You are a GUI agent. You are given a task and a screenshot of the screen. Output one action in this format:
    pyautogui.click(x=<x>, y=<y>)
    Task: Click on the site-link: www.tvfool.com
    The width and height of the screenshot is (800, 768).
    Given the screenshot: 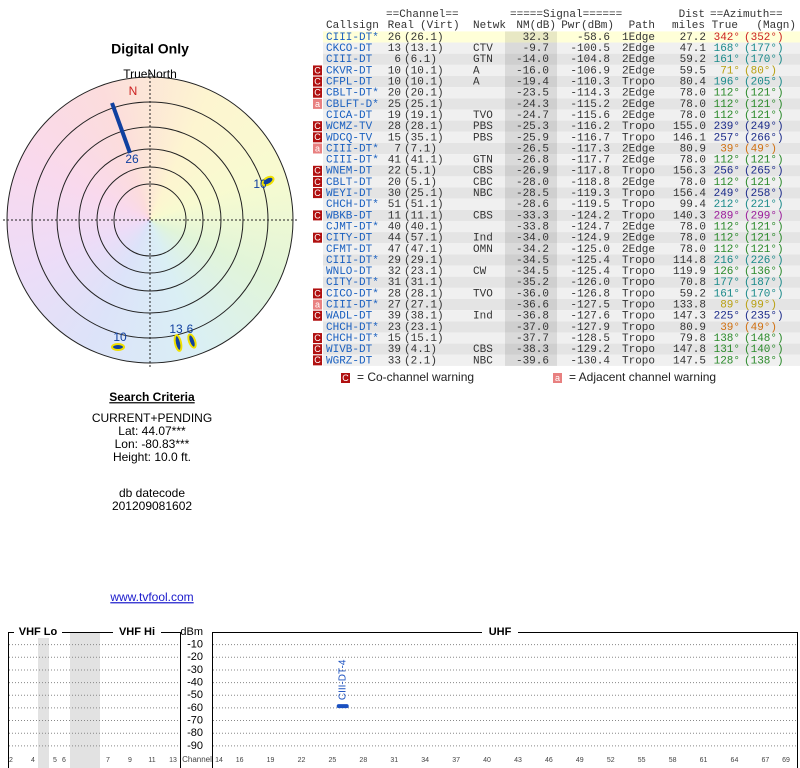 What is the action you would take?
    pyautogui.click(x=151, y=597)
    